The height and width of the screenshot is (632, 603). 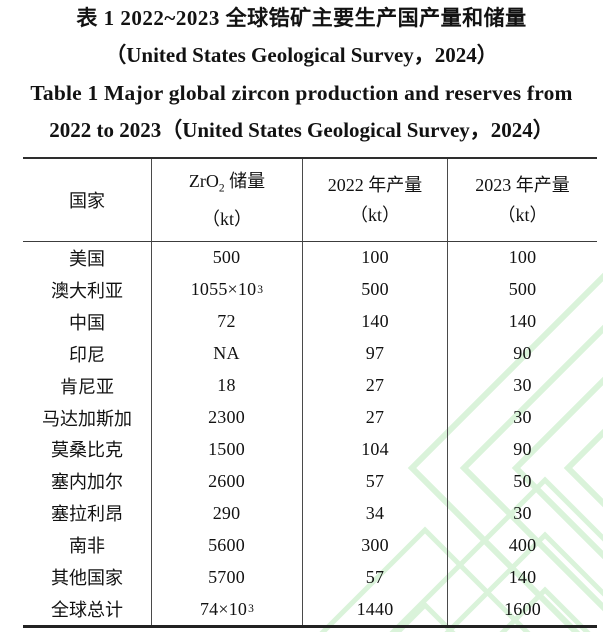 I want to click on table-caption-zh-source: （United States Geological Survey，2024）, so click(x=301, y=55).